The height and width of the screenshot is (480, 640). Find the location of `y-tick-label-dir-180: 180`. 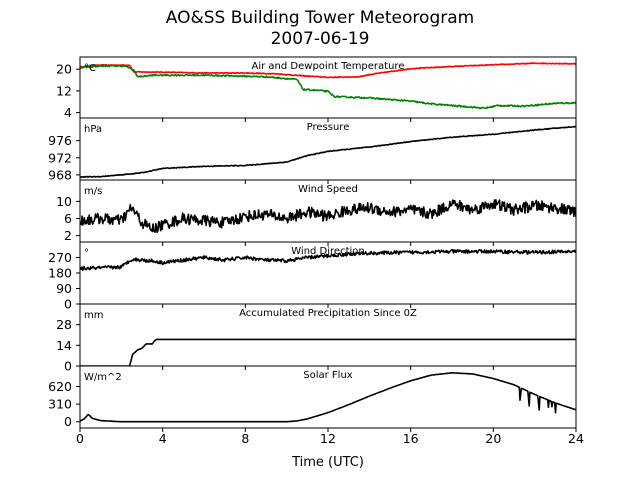

y-tick-label-dir-180: 180 is located at coordinates (60, 273).